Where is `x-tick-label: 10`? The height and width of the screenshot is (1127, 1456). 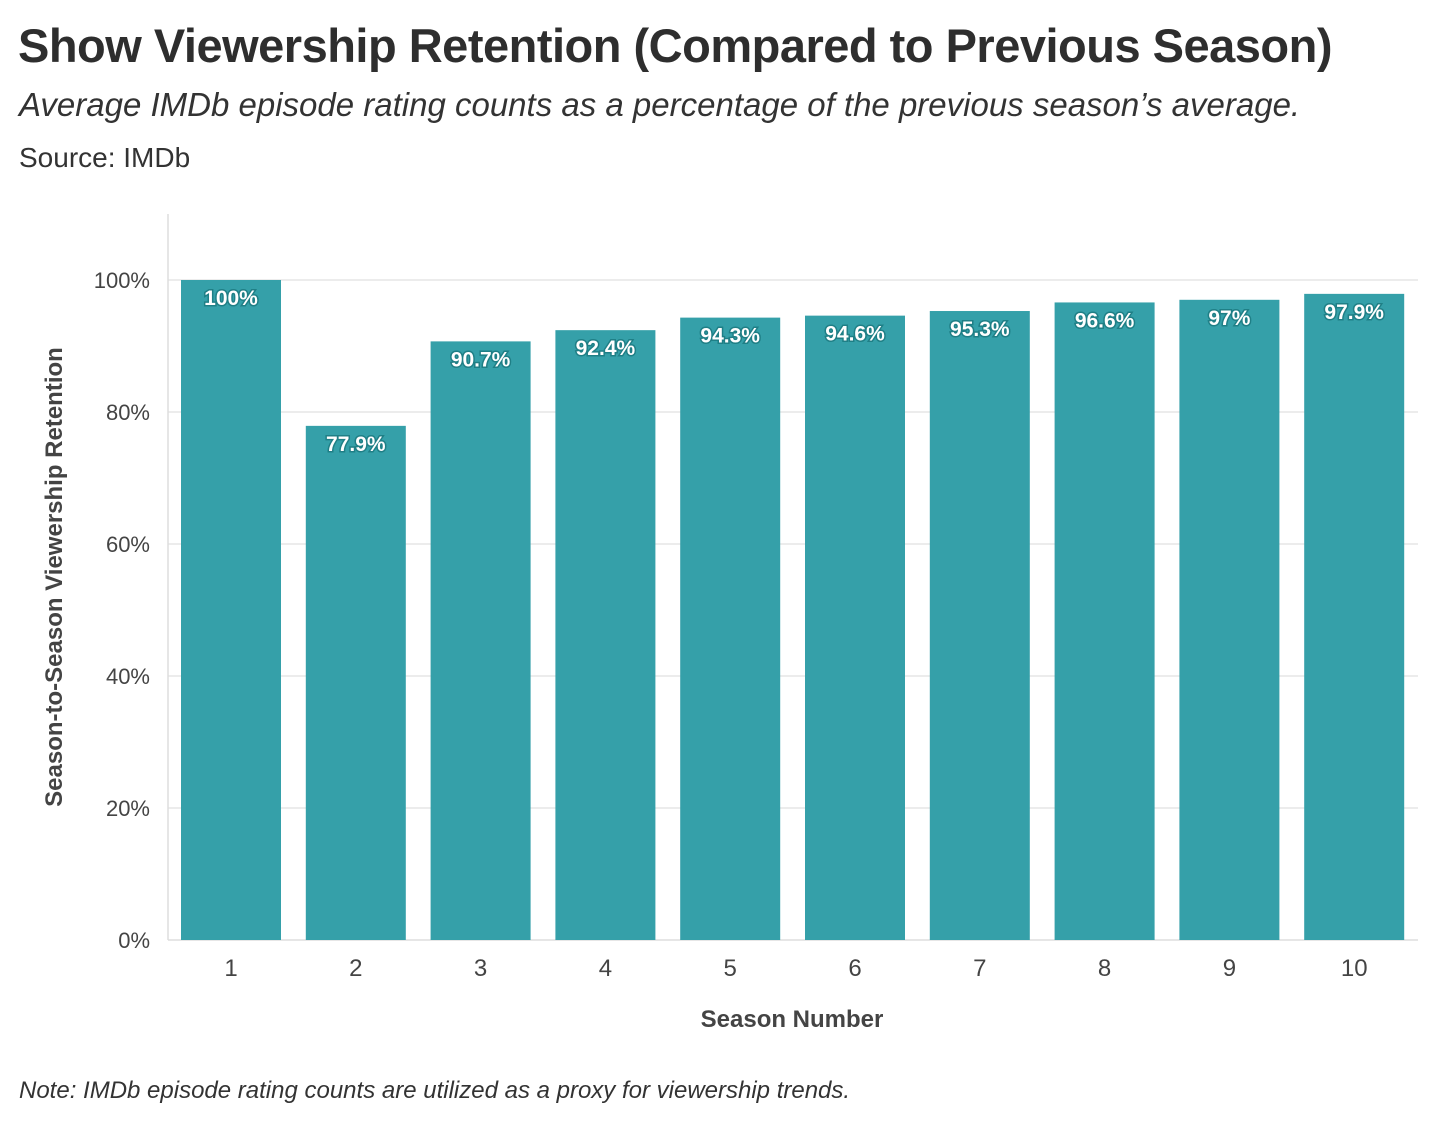 x-tick-label: 10 is located at coordinates (1354, 968).